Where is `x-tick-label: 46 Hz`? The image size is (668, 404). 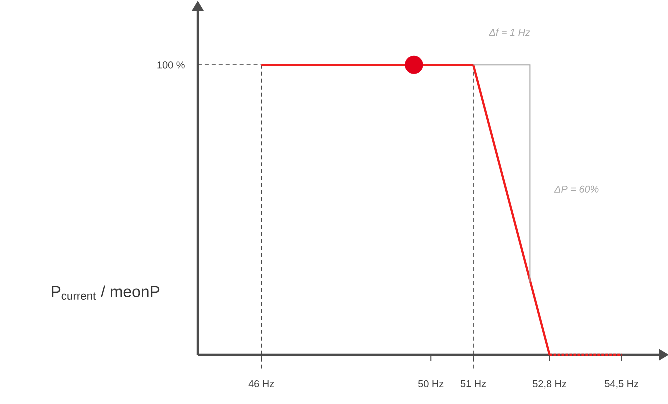
x-tick-label: 46 Hz is located at coordinates (261, 384).